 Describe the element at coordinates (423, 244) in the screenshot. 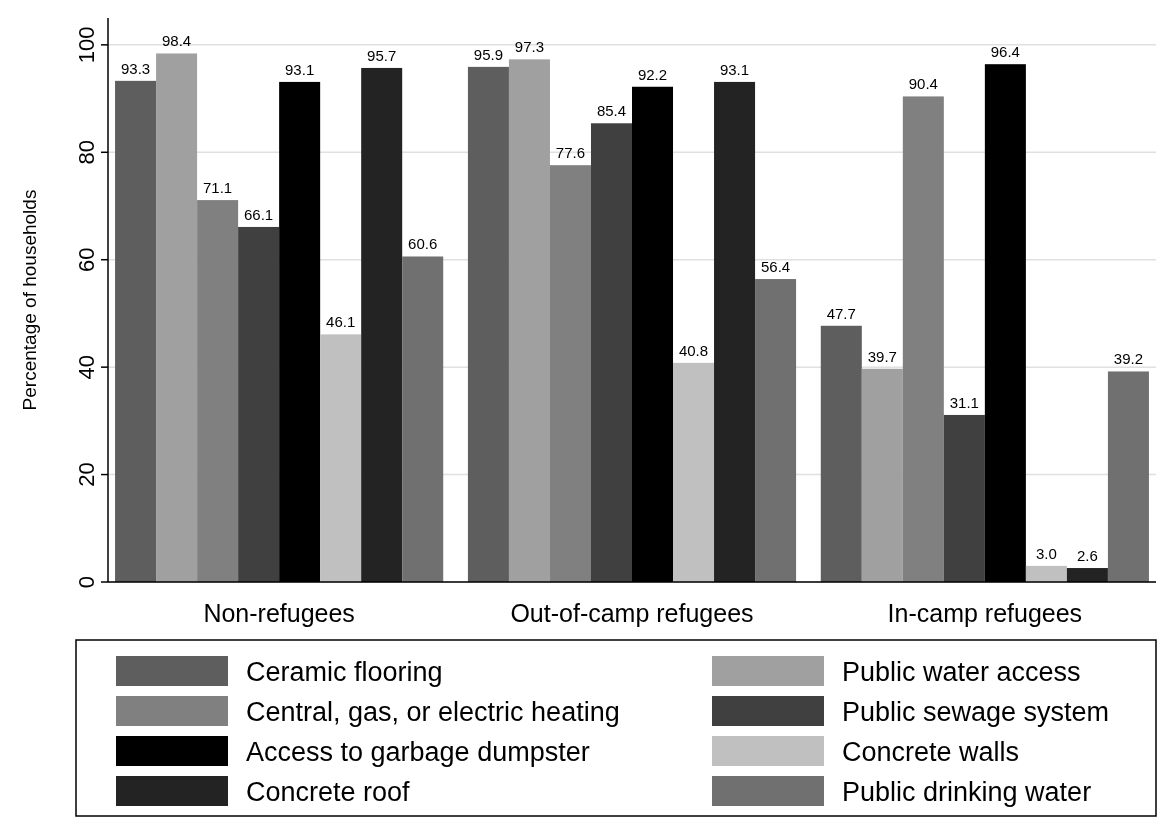

I see `data-label: 60.6` at that location.